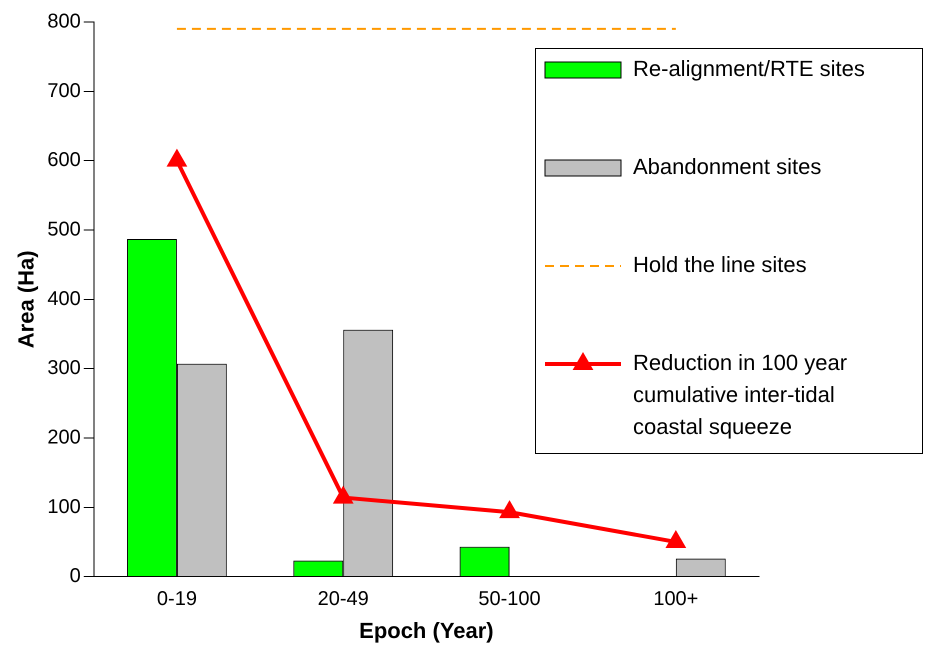  What do you see at coordinates (176, 599) in the screenshot?
I see `x-tick-label: 0-19` at bounding box center [176, 599].